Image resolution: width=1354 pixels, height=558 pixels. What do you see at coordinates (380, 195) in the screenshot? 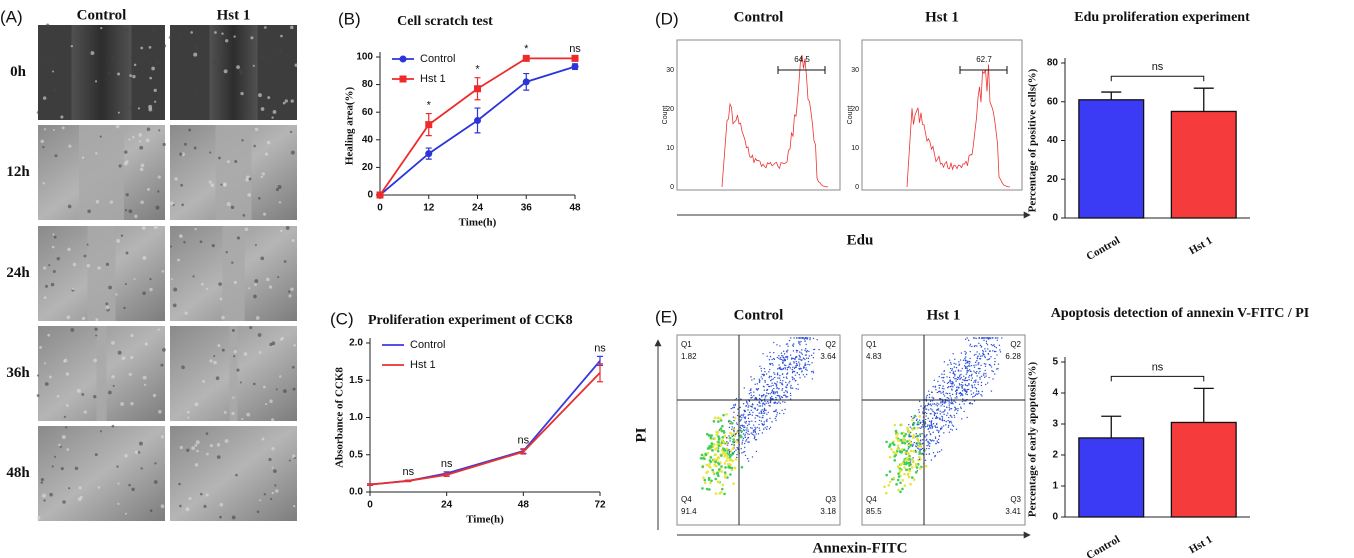
I see `point` at bounding box center [380, 195].